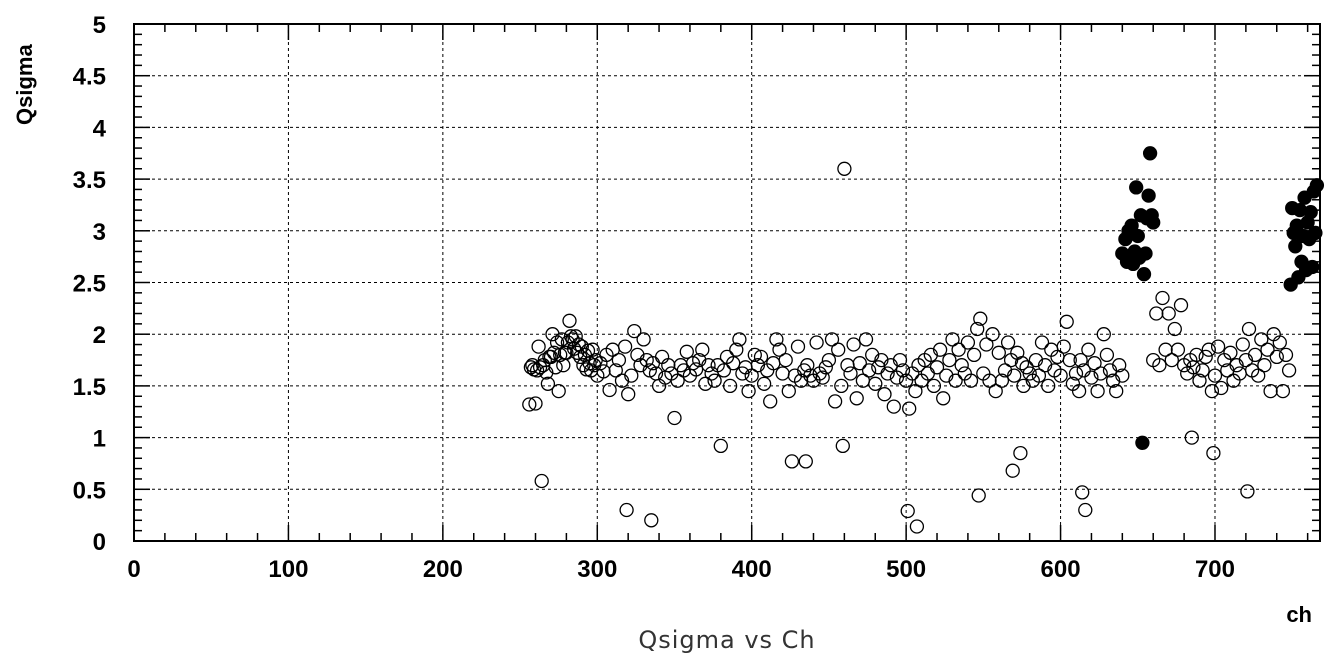 Image resolution: width=1328 pixels, height=663 pixels. I want to click on chart-title: Qsigma vs Ch, so click(726, 640).